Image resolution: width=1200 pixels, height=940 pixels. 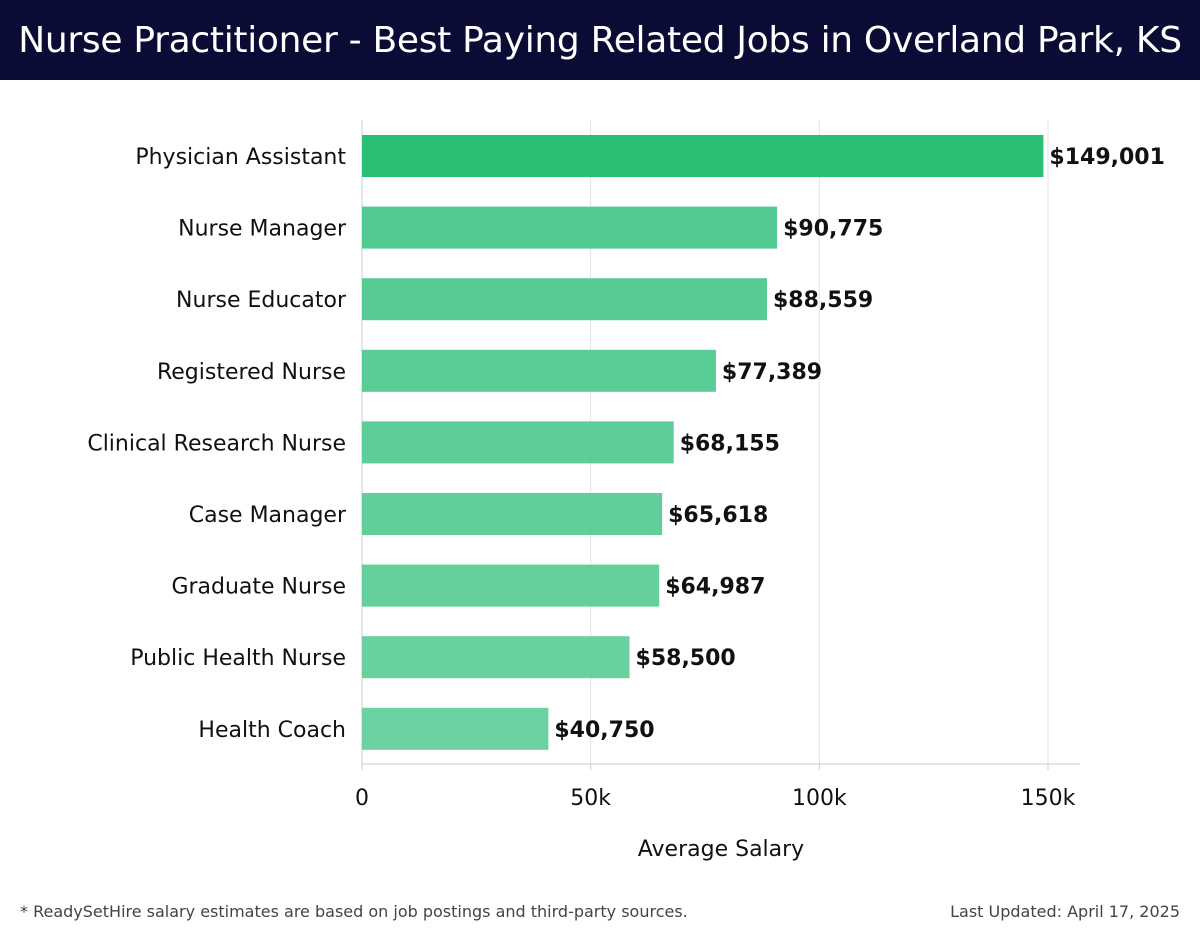 What do you see at coordinates (261, 300) in the screenshot?
I see `category-label: Nurse Educator` at bounding box center [261, 300].